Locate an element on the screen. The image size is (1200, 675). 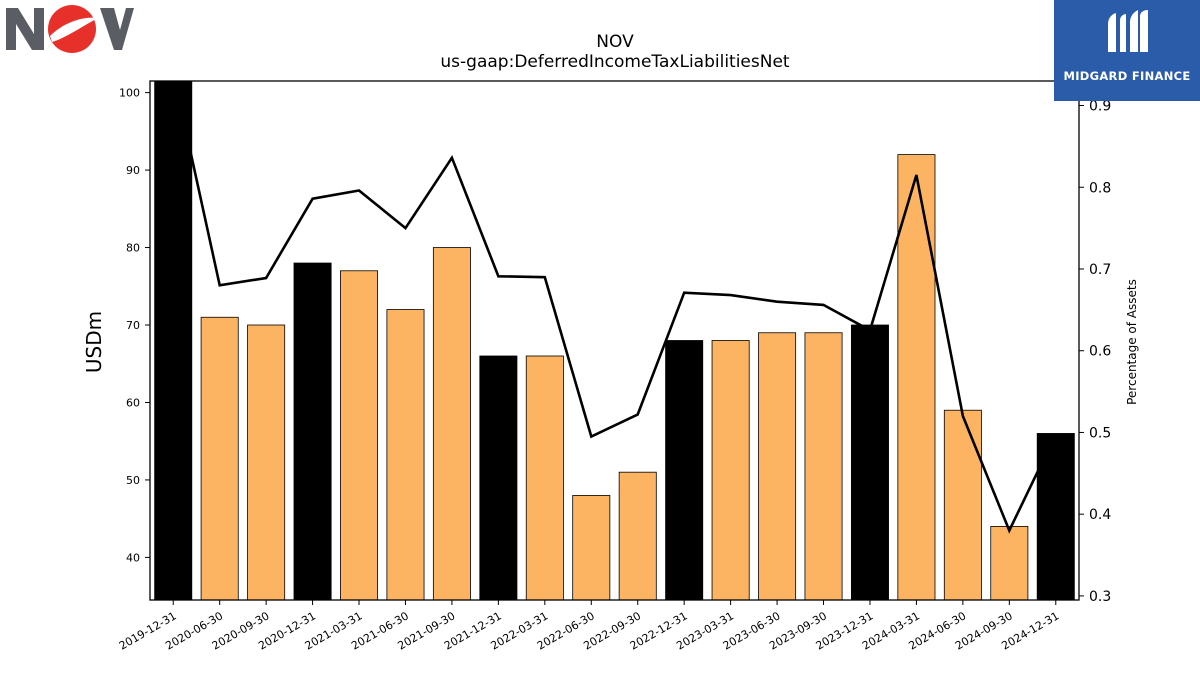
chart-subtitle: us-gaap:DeferredIncomeTaxLiabilitiesNet is located at coordinates (615, 62).